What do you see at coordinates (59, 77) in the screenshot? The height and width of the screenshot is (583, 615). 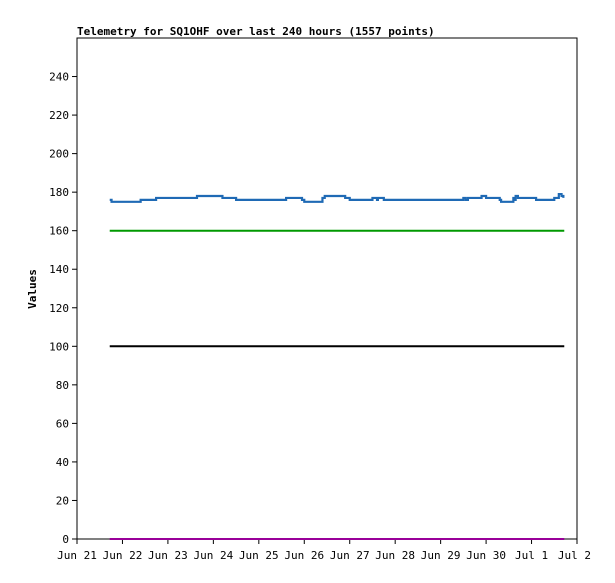 I see `y-tick-label: 240` at bounding box center [59, 77].